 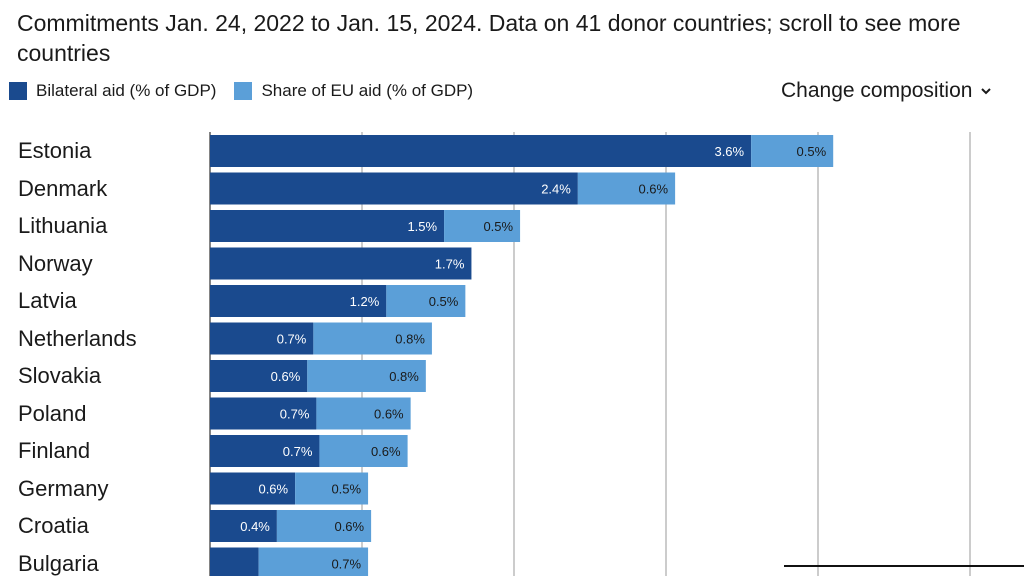 I want to click on country-label: Croatia, so click(x=53, y=525).